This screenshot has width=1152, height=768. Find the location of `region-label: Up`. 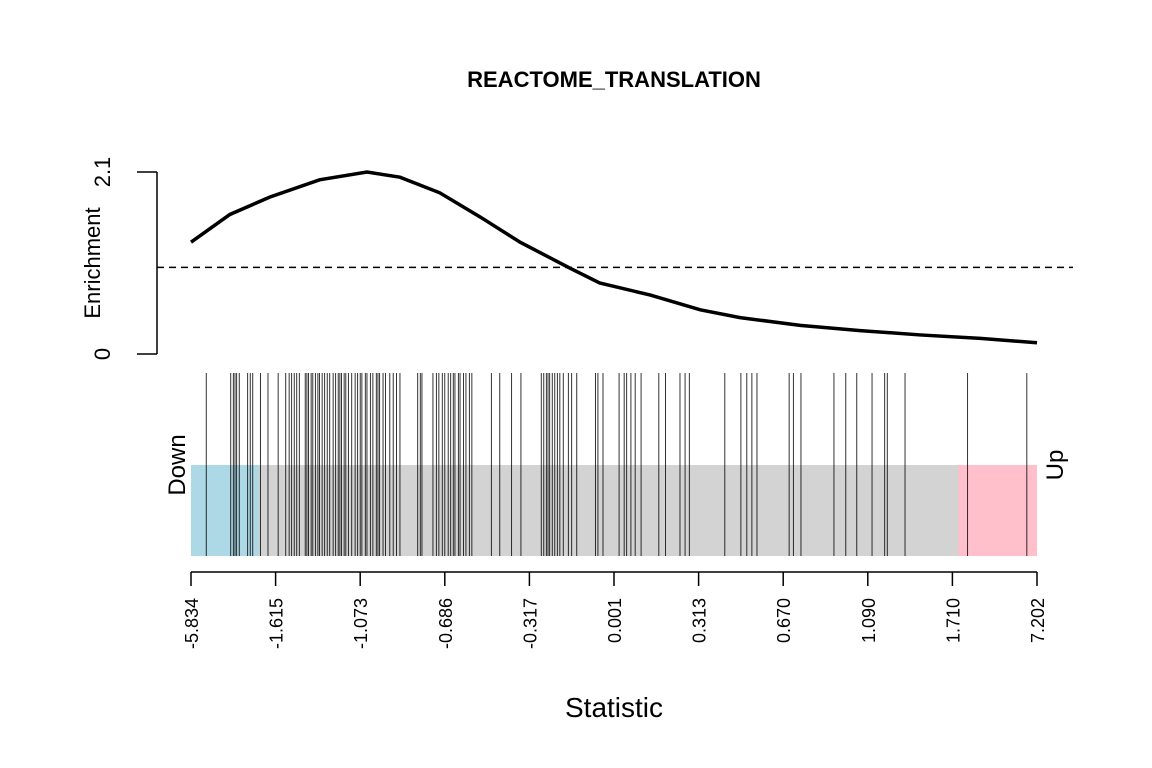

region-label: Up is located at coordinates (1055, 465).